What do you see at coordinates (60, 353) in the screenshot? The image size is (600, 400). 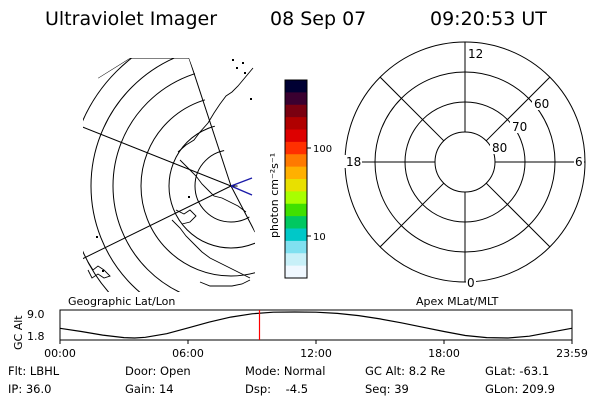 I see `x-tick-label: 00:00` at bounding box center [60, 353].